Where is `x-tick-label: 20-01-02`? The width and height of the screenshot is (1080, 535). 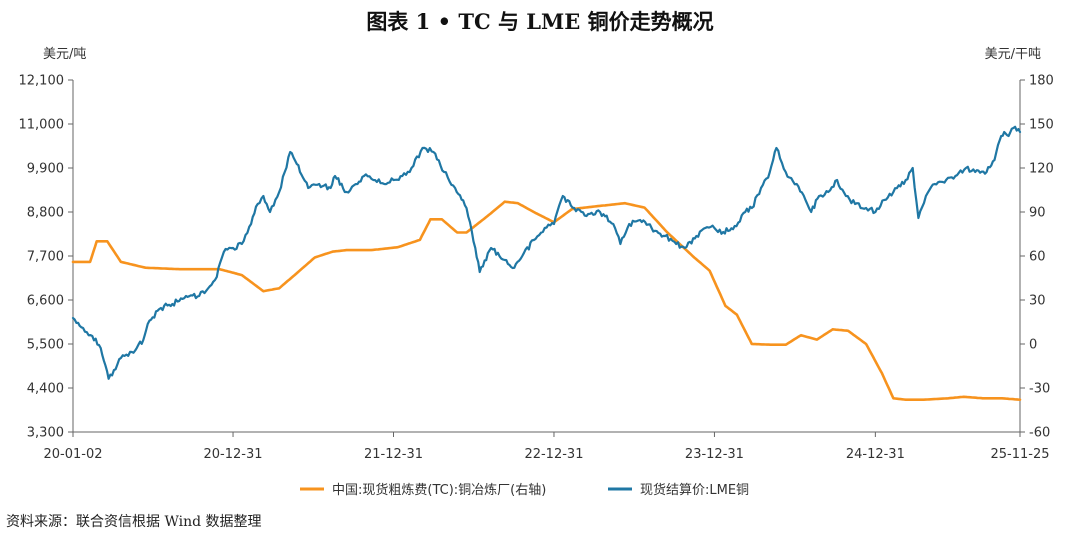 x-tick-label: 20-01-02 is located at coordinates (72, 454).